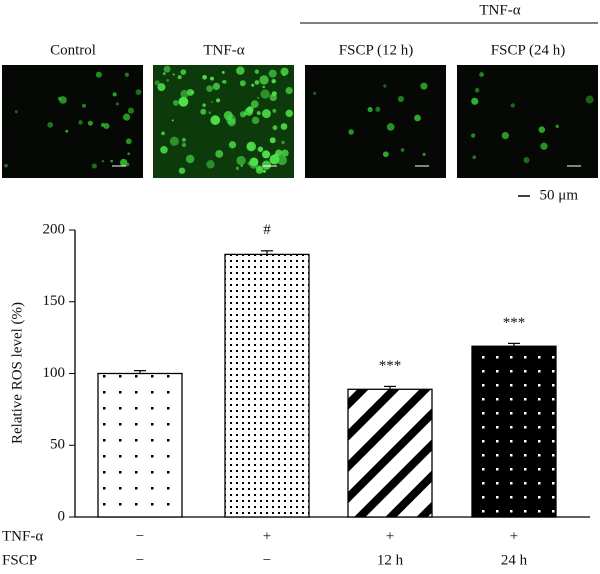 The width and height of the screenshot is (600, 574). Describe the element at coordinates (54, 301) in the screenshot. I see `y-tick-label: 150` at that location.